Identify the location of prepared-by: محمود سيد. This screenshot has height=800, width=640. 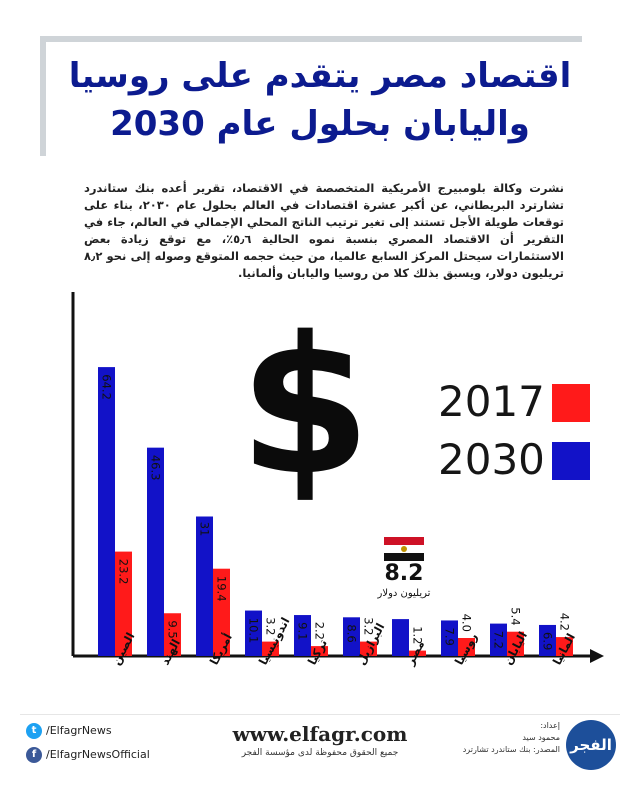
(541, 737).